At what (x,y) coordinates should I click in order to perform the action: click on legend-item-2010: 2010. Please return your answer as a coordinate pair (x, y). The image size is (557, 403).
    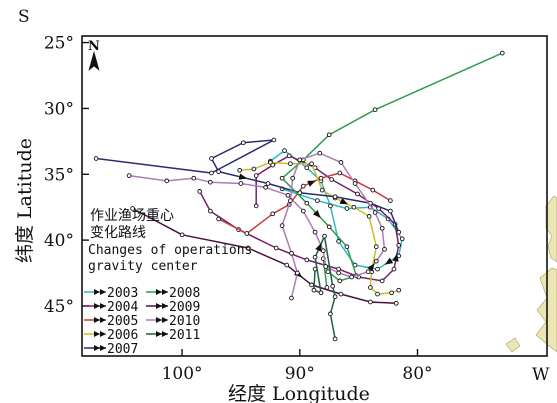
    Looking at the image, I should click on (173, 321).